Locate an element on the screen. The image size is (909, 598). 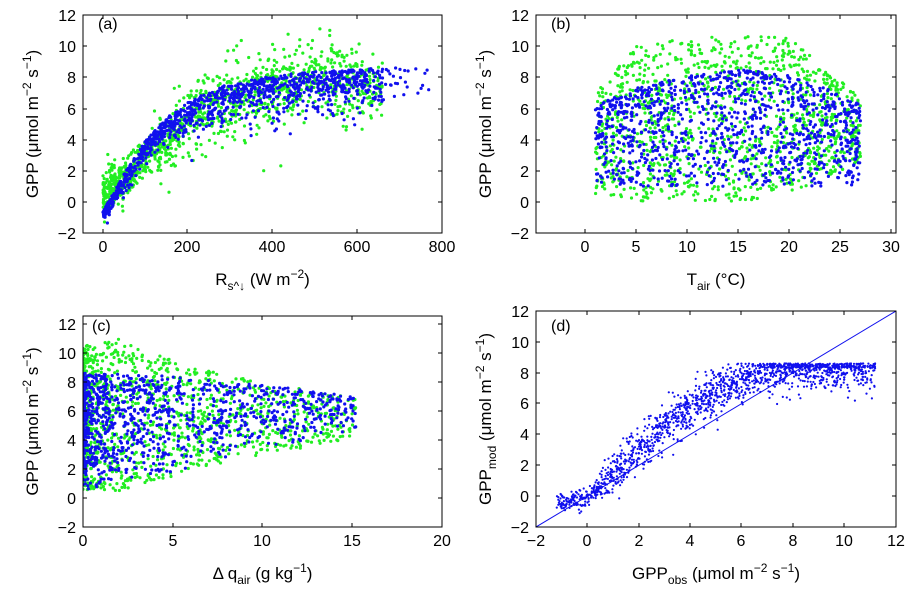
y-axis-label: GPP (μmol m−2​ s−1​) is located at coordinates (484, 124).